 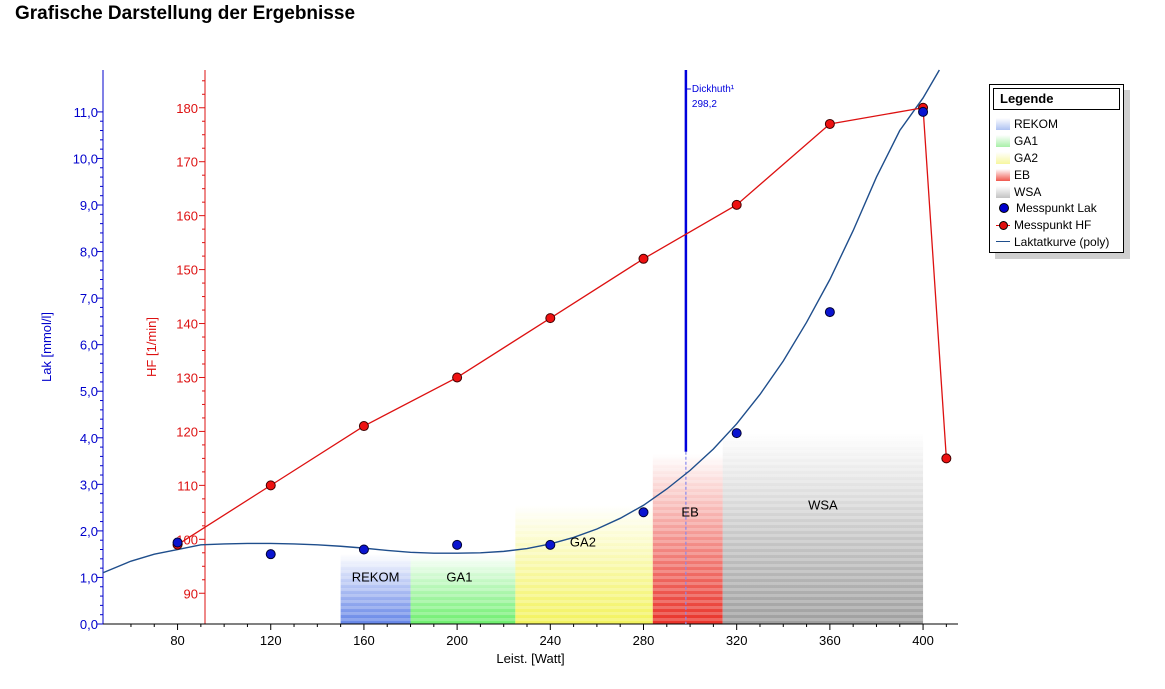 I want to click on x-tick-label: 240, so click(x=550, y=640).